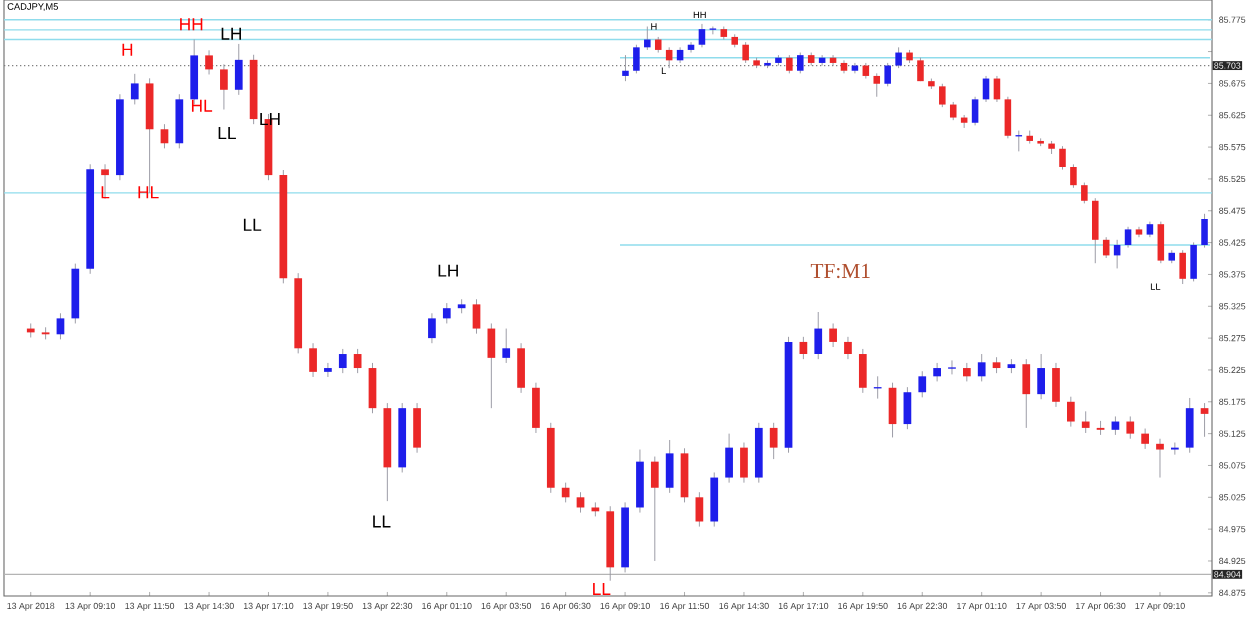 This screenshot has height=622, width=1250. Describe the element at coordinates (840, 271) in the screenshot. I see `annotation: TF:M1` at that location.